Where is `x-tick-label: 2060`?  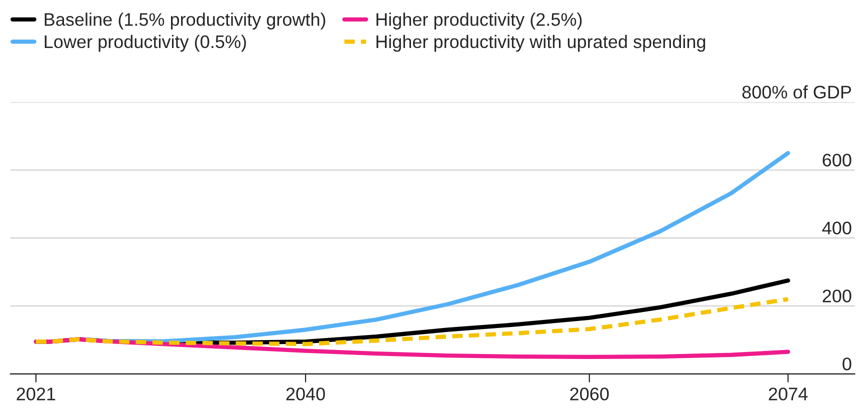 x-tick-label: 2060 is located at coordinates (589, 394).